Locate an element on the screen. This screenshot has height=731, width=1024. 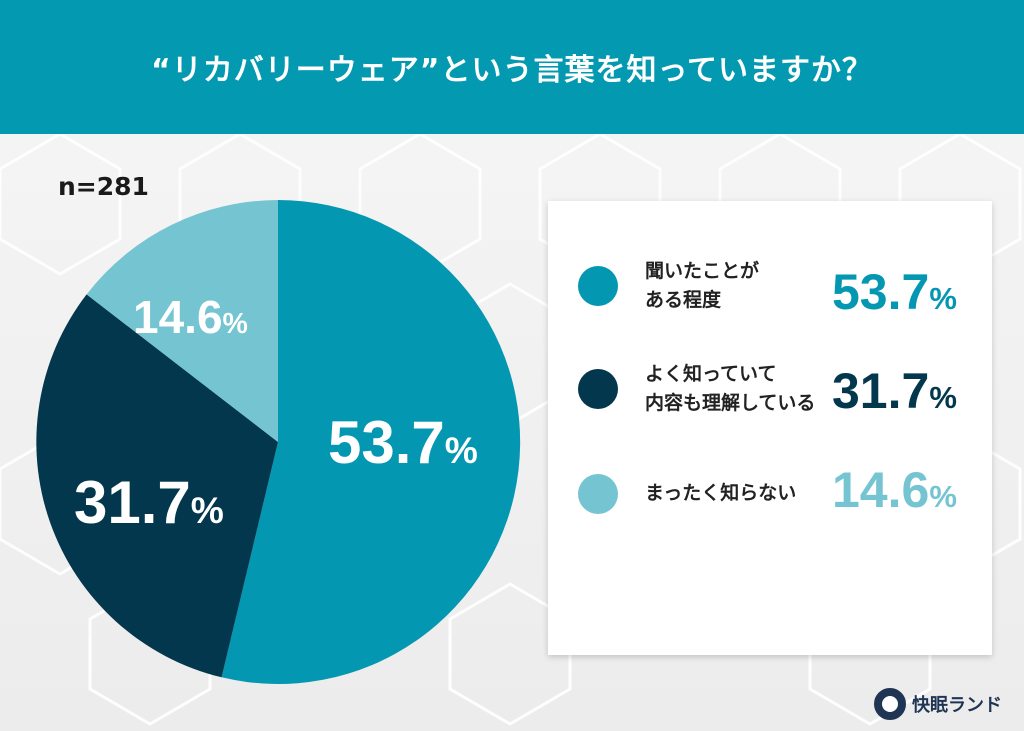
slice-dont-know is located at coordinates (182, 321).